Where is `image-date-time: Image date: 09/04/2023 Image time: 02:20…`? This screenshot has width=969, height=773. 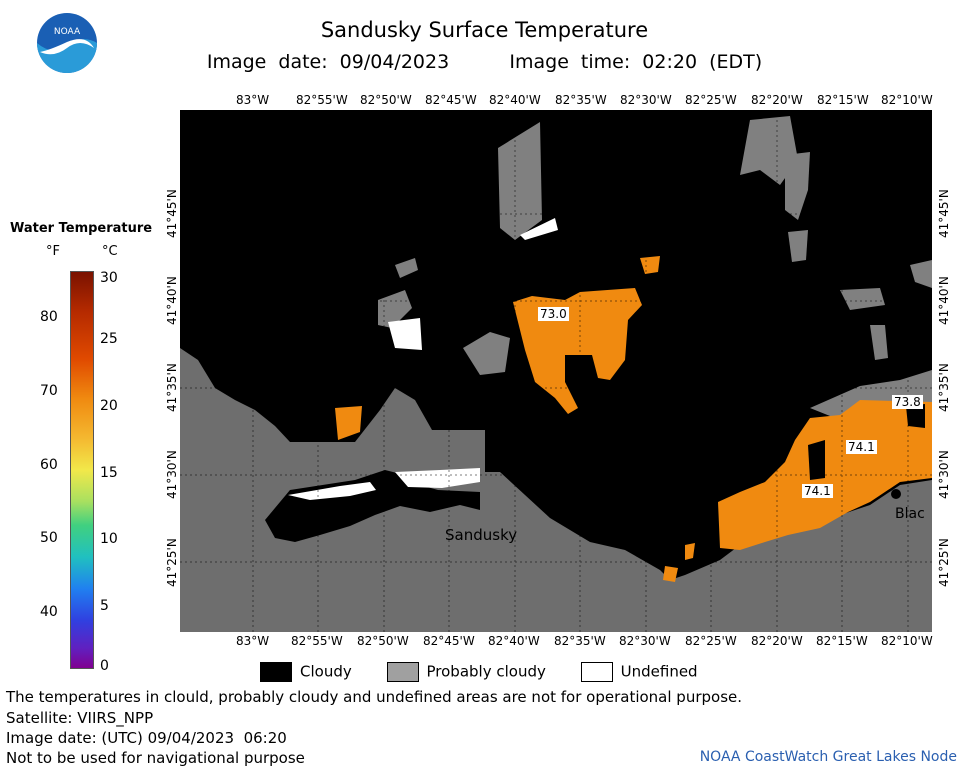 image-date-time: Image date: 09/04/2023 Image time: 02:20… is located at coordinates (484, 62).